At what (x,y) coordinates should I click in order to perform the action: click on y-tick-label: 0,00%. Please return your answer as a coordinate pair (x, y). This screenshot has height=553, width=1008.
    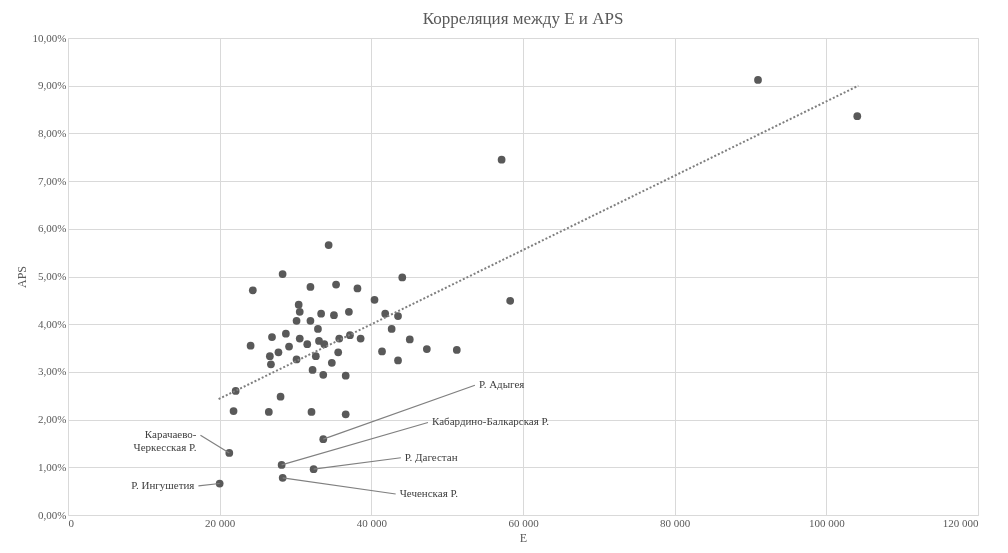
    Looking at the image, I should click on (52, 514).